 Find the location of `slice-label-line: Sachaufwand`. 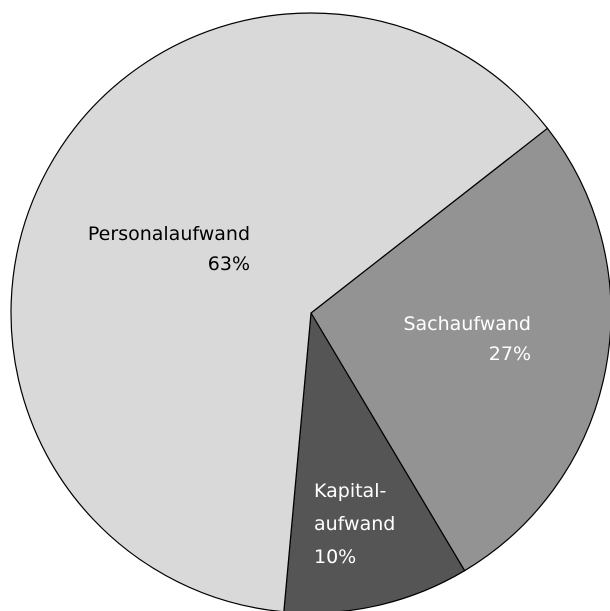

slice-label-line: Sachaufwand is located at coordinates (467, 324).